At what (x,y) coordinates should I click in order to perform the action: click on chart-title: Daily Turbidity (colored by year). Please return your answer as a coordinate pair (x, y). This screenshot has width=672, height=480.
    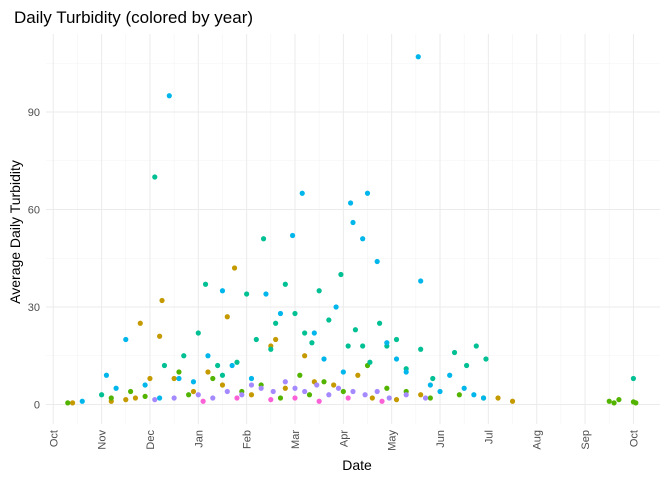
    Looking at the image, I should click on (133, 17).